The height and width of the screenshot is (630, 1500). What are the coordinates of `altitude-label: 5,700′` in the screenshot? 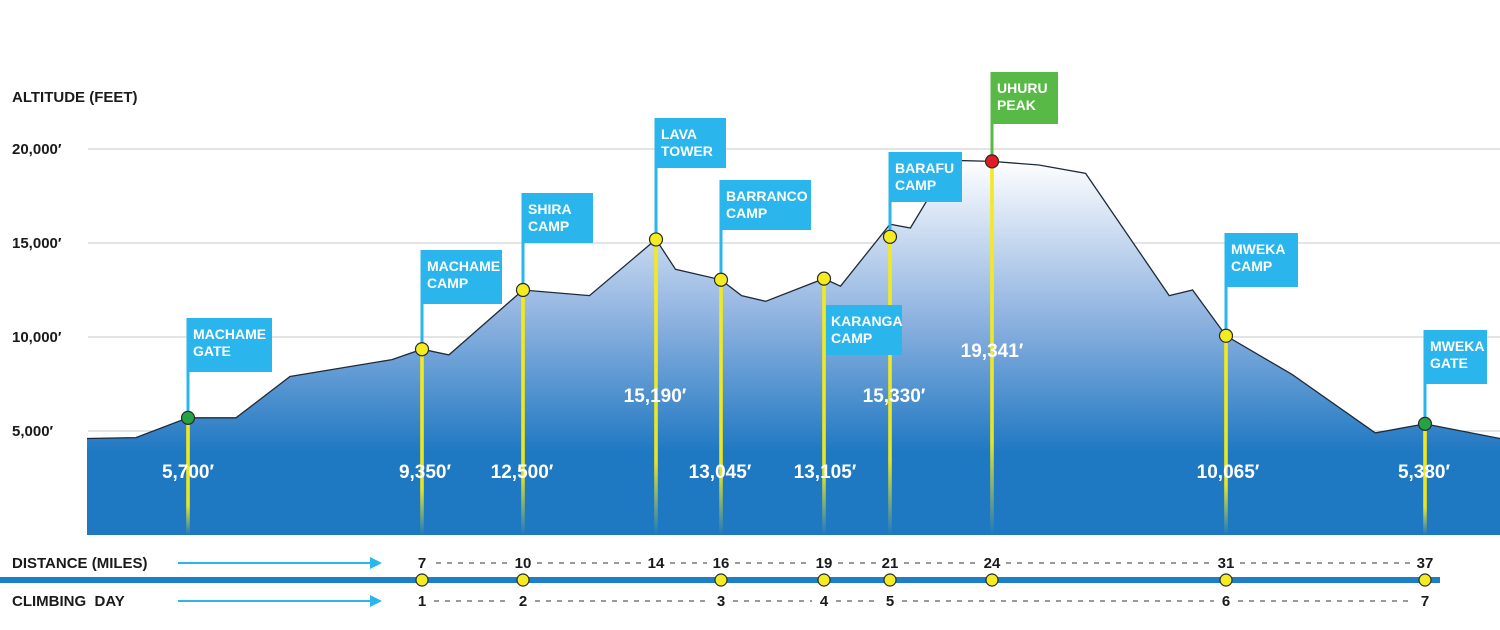 It's located at (188, 472).